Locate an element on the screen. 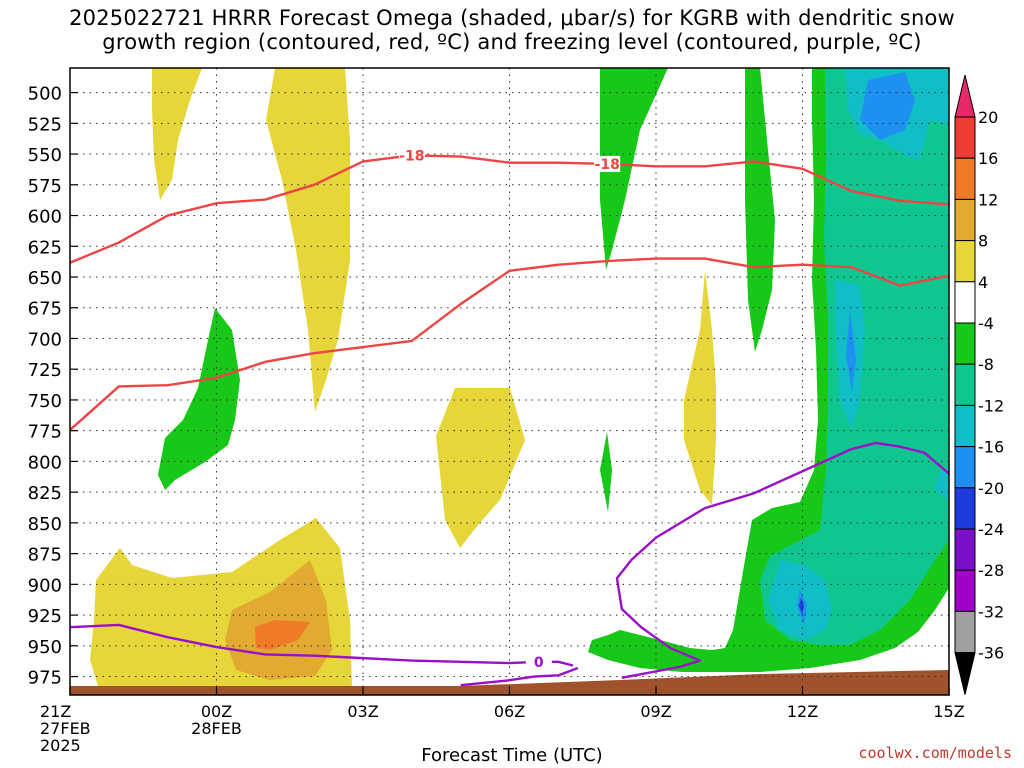  contour-label: 0 is located at coordinates (539, 663).